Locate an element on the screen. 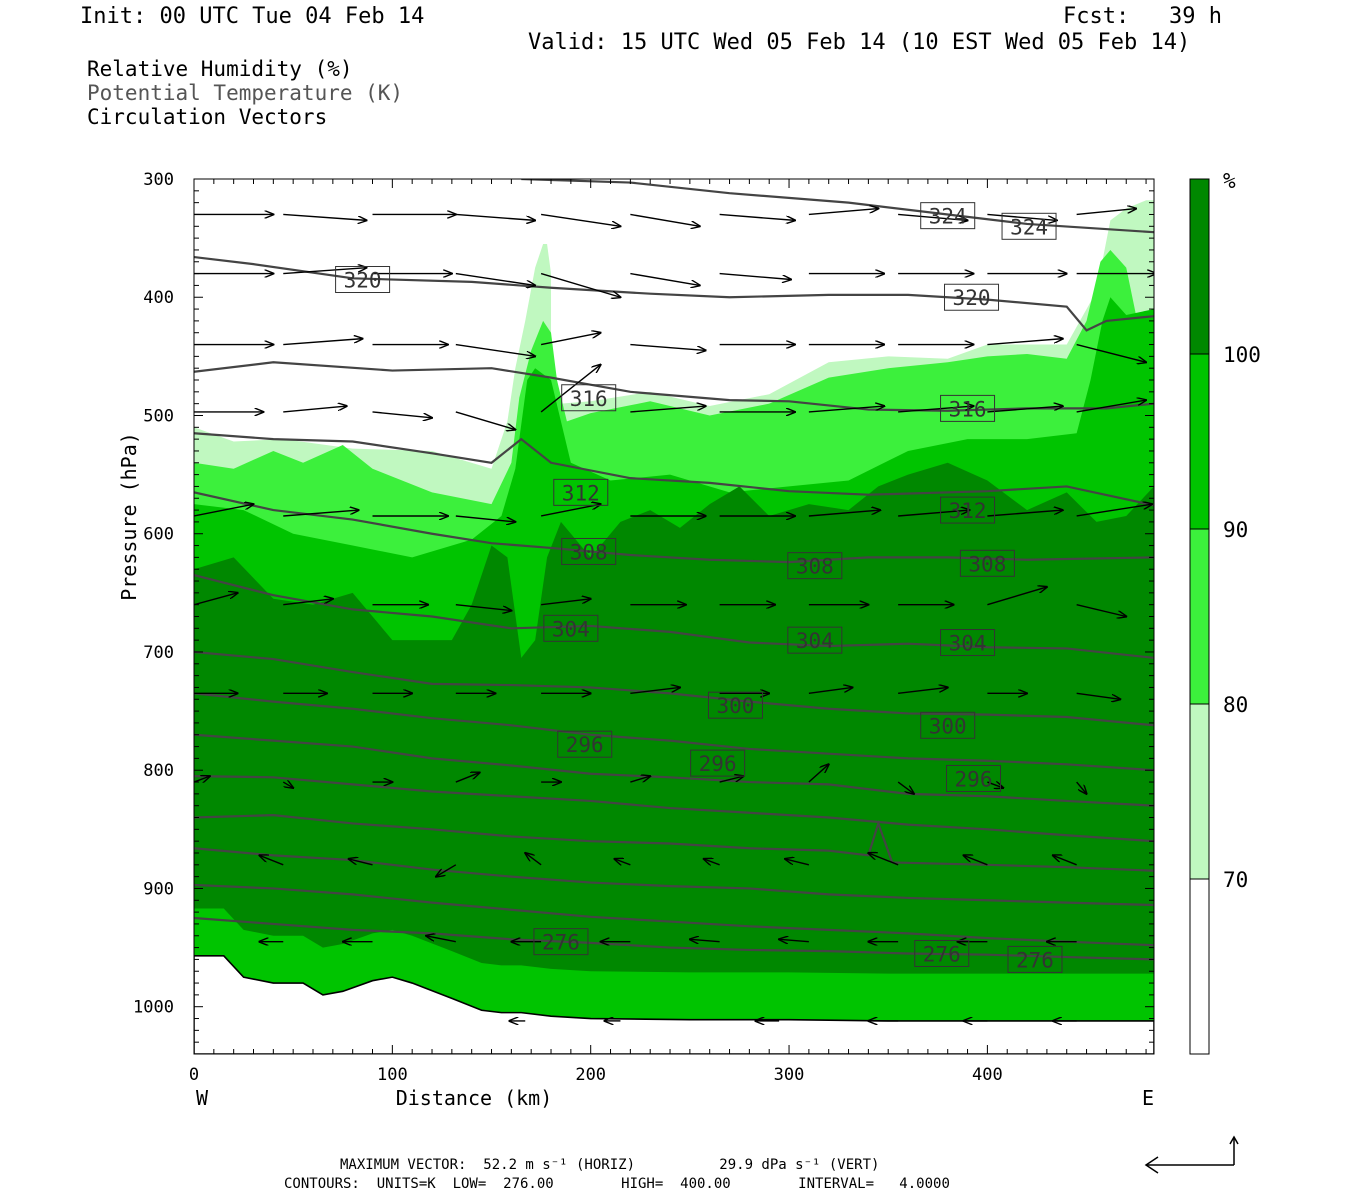 The height and width of the screenshot is (1200, 1350). x-tick-label: 0 is located at coordinates (194, 1075).